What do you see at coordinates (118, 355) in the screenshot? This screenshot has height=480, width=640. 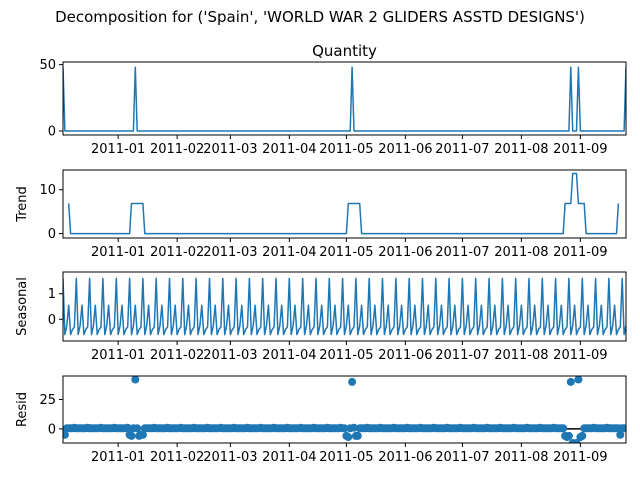 I see `seasonal-xtick-label: 2011-01` at bounding box center [118, 355].